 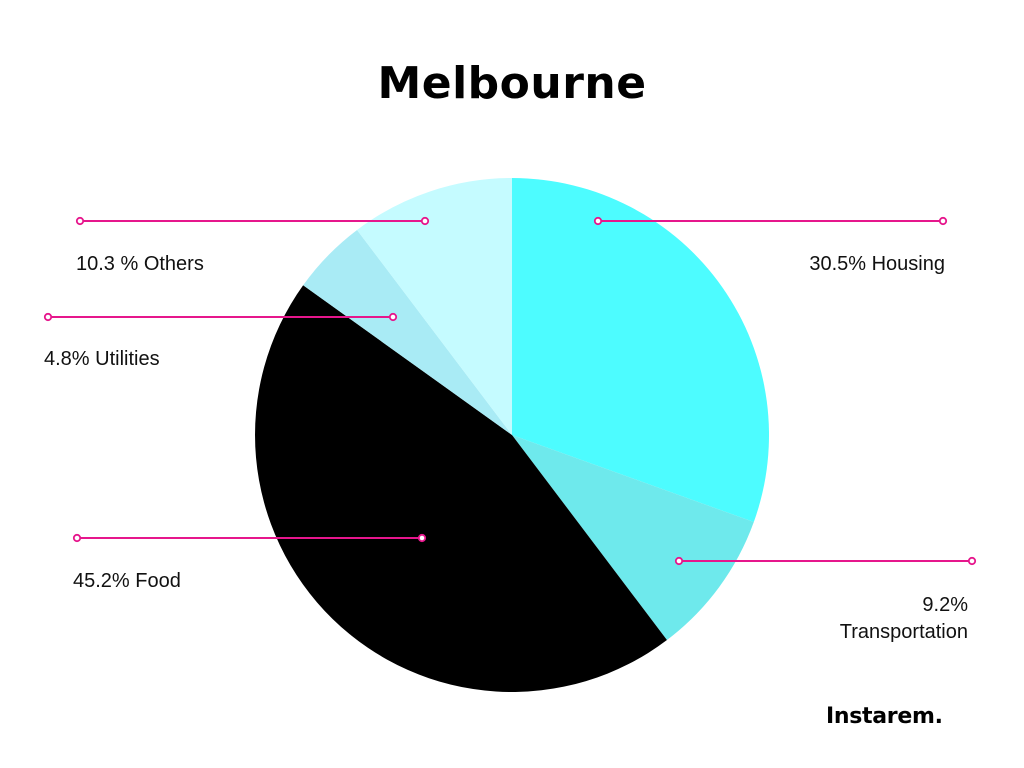 I want to click on slice-label-food: 45.2% Food, so click(x=127, y=581).